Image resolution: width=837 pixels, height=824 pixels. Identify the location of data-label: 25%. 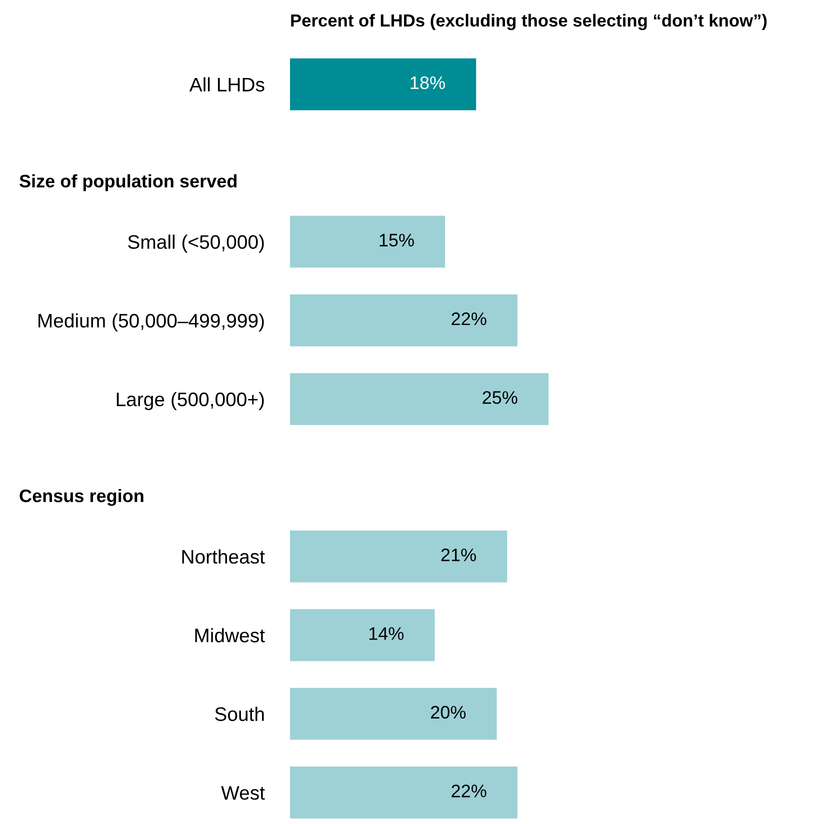
(500, 397).